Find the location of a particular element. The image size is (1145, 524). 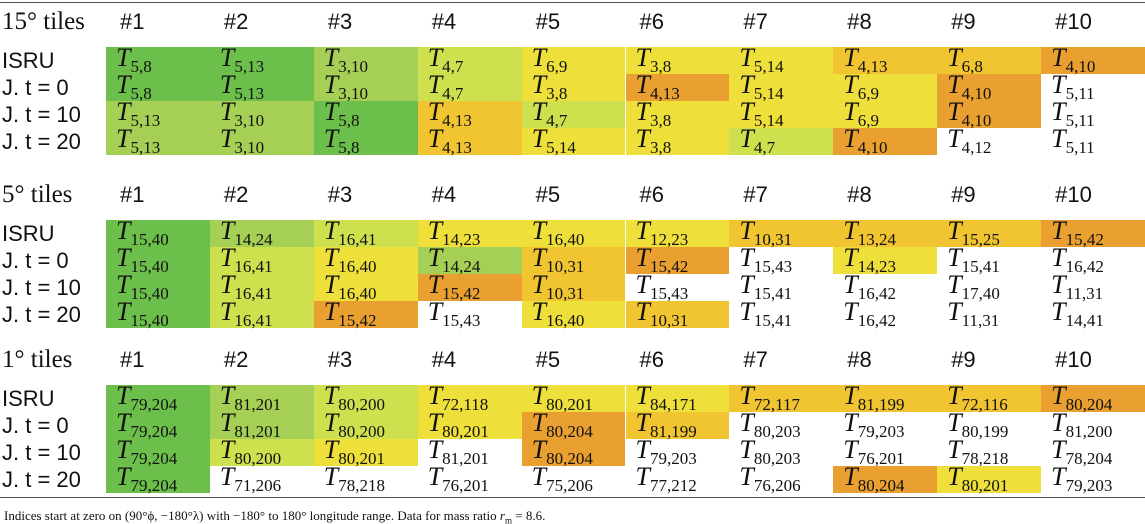

column-header: #2 is located at coordinates (236, 194).